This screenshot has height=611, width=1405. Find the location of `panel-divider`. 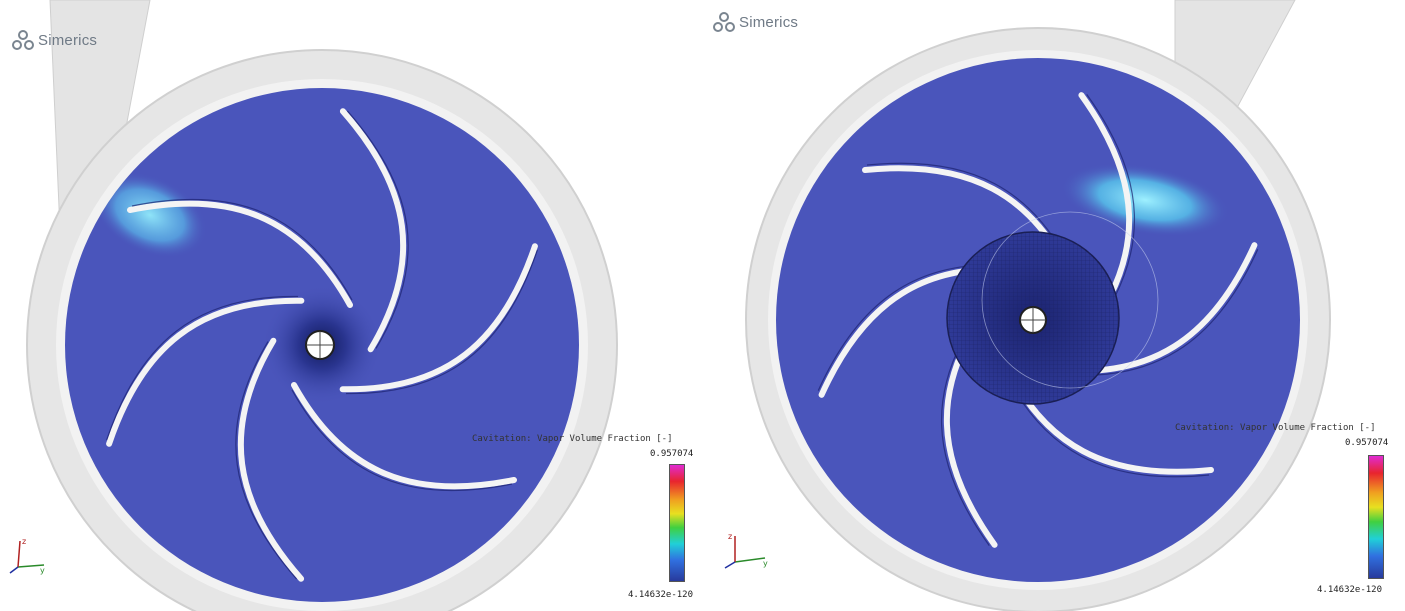

panel-divider is located at coordinates (702, 305).